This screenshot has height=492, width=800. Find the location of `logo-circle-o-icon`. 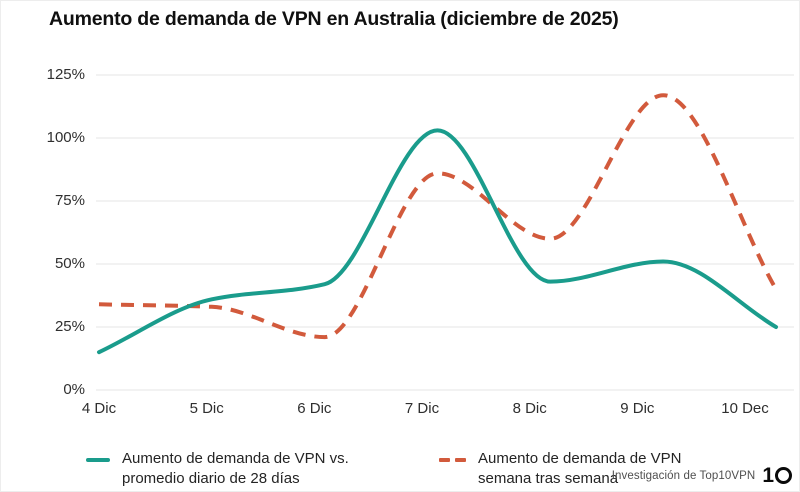

logo-circle-o-icon is located at coordinates (783, 475).